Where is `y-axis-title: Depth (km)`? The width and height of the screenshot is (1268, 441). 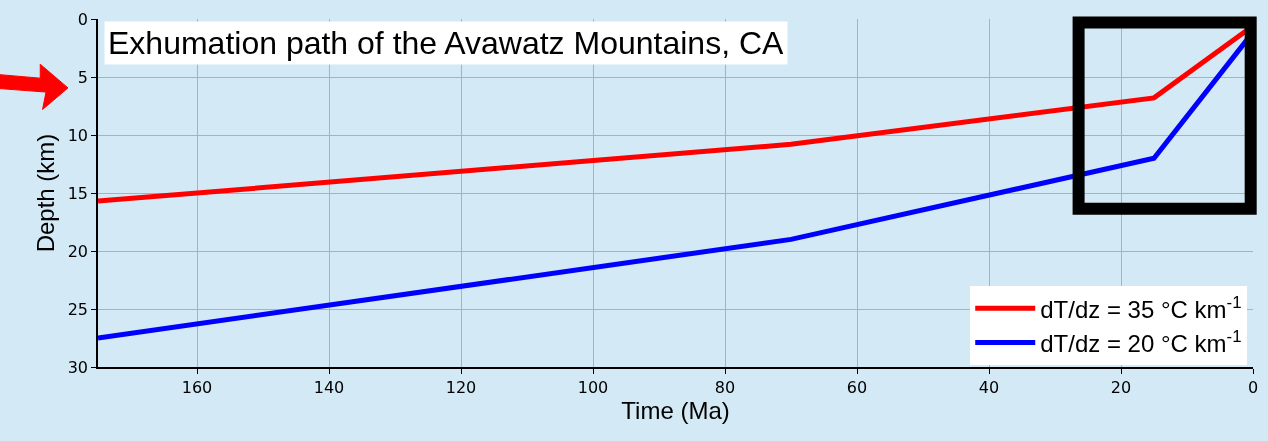 y-axis-title: Depth (km) is located at coordinates (46, 193).